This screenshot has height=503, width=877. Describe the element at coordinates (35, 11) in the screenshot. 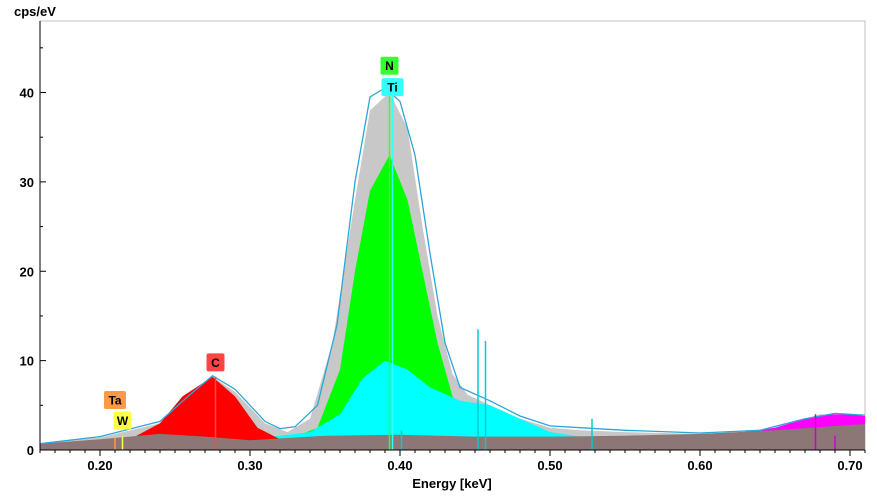

I see `y-axis-title: cps/eV` at that location.